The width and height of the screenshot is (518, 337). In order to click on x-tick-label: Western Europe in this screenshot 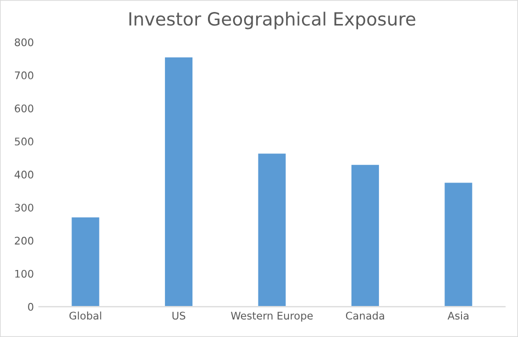, I will do `click(271, 317)`.